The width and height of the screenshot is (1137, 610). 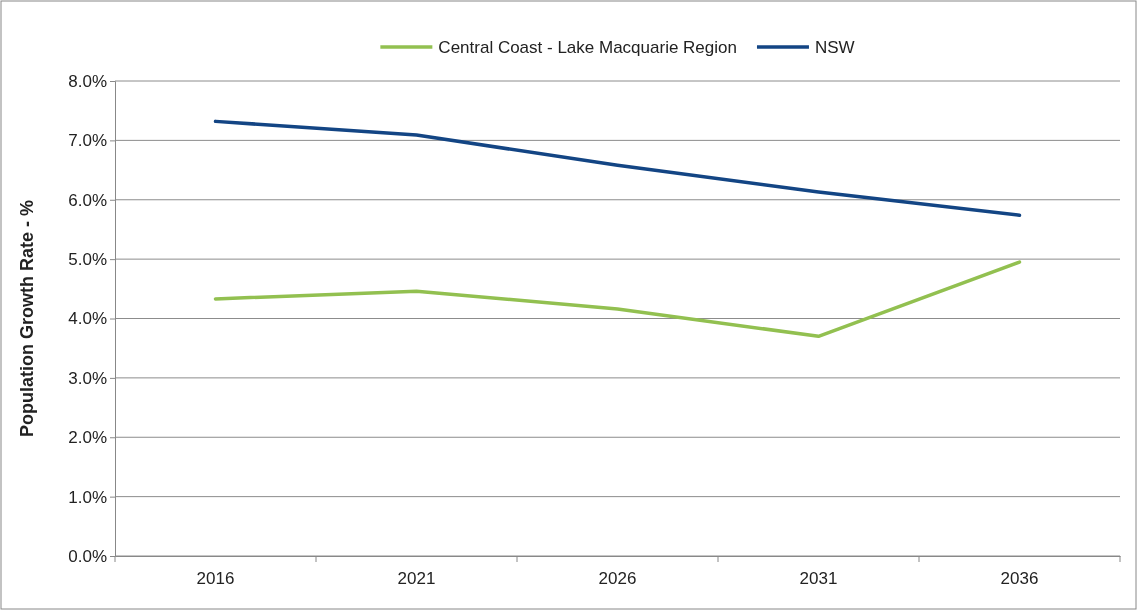 I want to click on x-tick-label: 2026, so click(x=617, y=579).